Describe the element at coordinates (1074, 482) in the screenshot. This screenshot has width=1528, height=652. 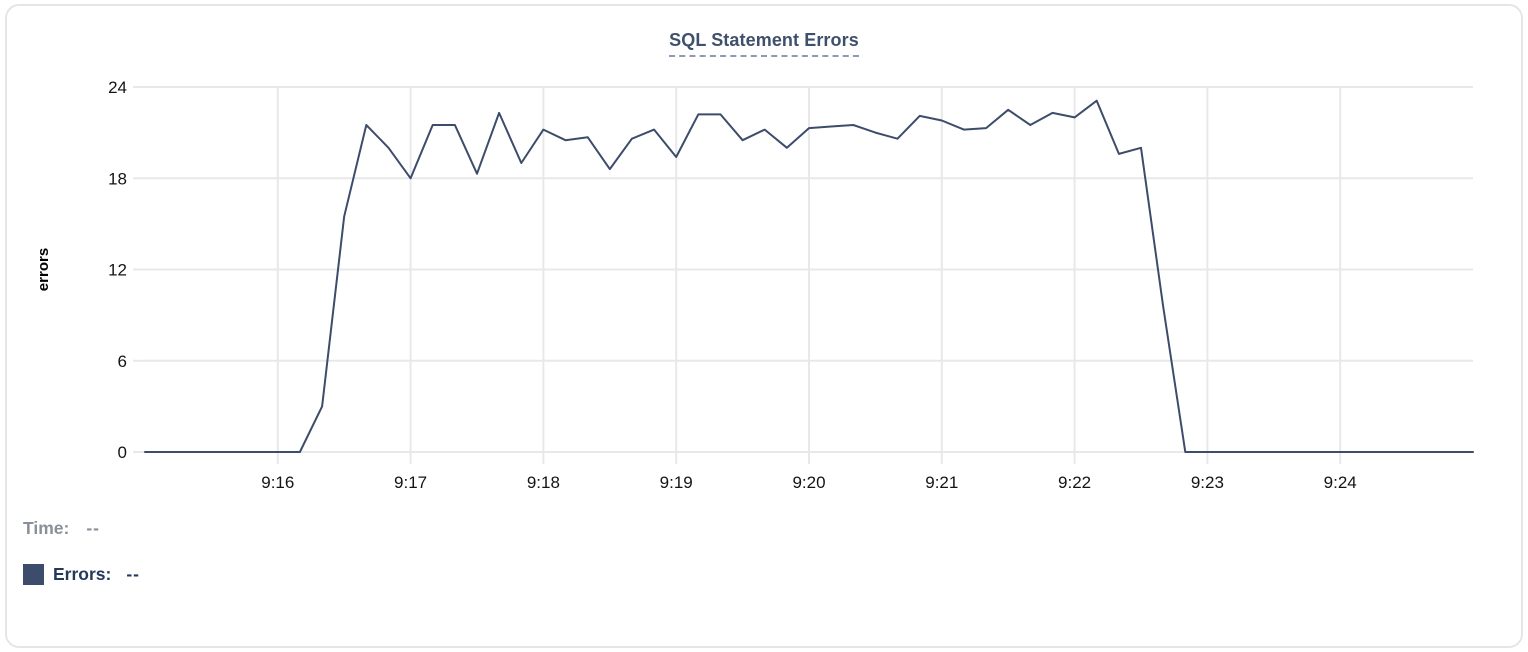
I see `x-tick-label: 9:22` at that location.